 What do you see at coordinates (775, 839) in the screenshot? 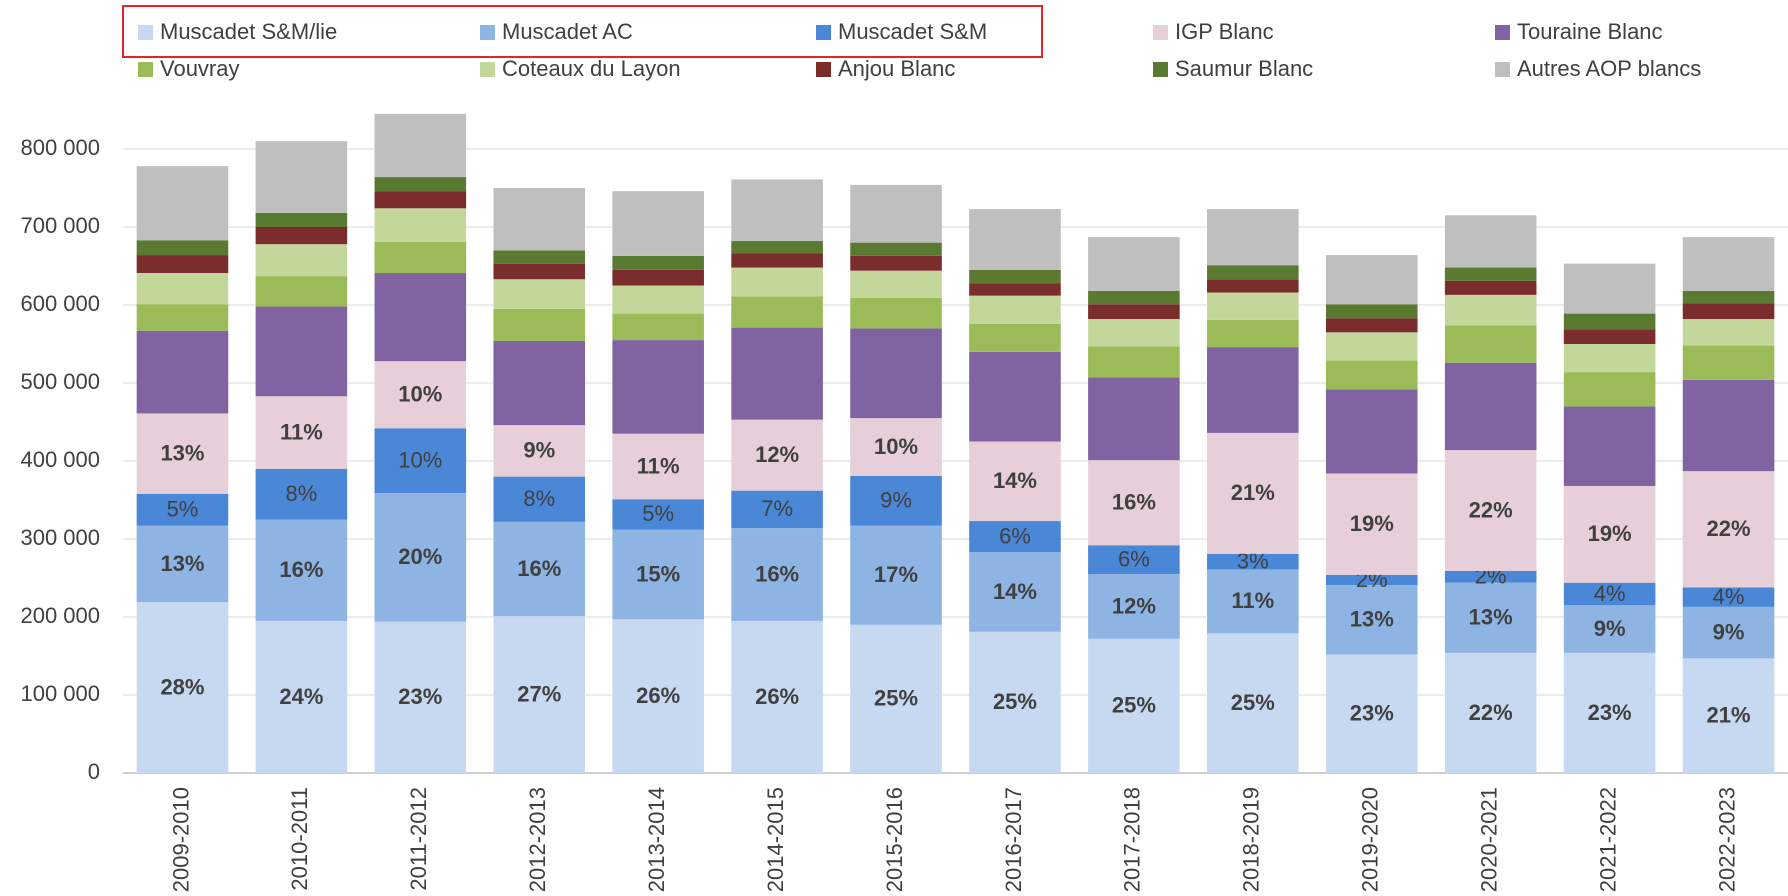
I see `x-tick-label: 2014-2015` at bounding box center [775, 839].